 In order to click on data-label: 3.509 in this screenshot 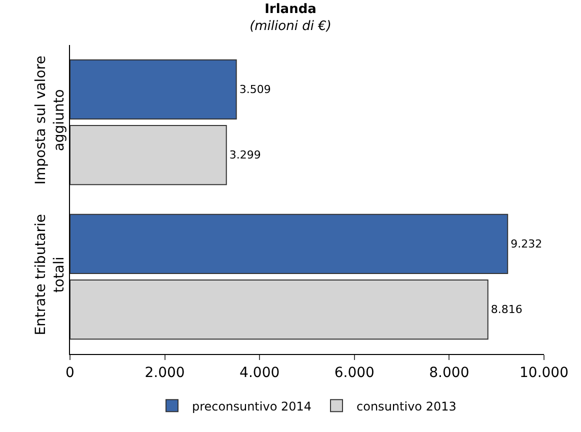, I will do `click(255, 89)`.